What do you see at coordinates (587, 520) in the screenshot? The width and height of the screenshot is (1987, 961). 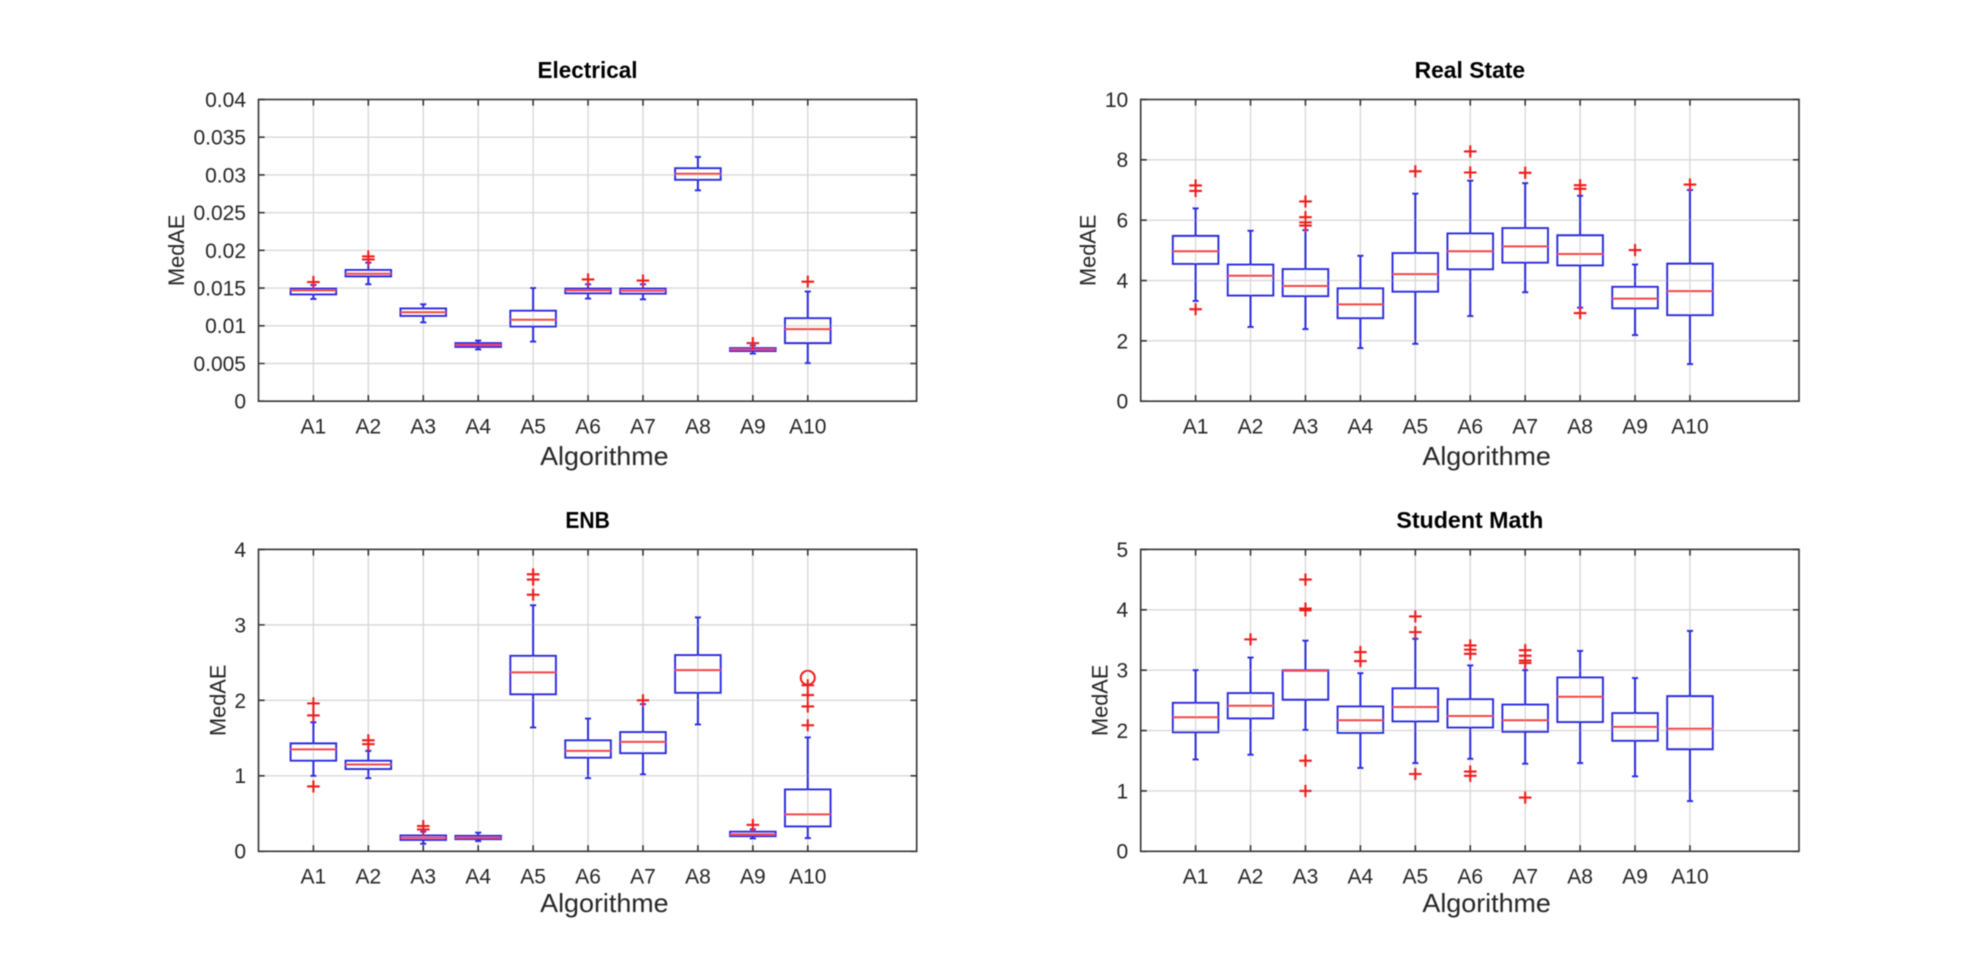 I see `svg-text: ENB` at bounding box center [587, 520].